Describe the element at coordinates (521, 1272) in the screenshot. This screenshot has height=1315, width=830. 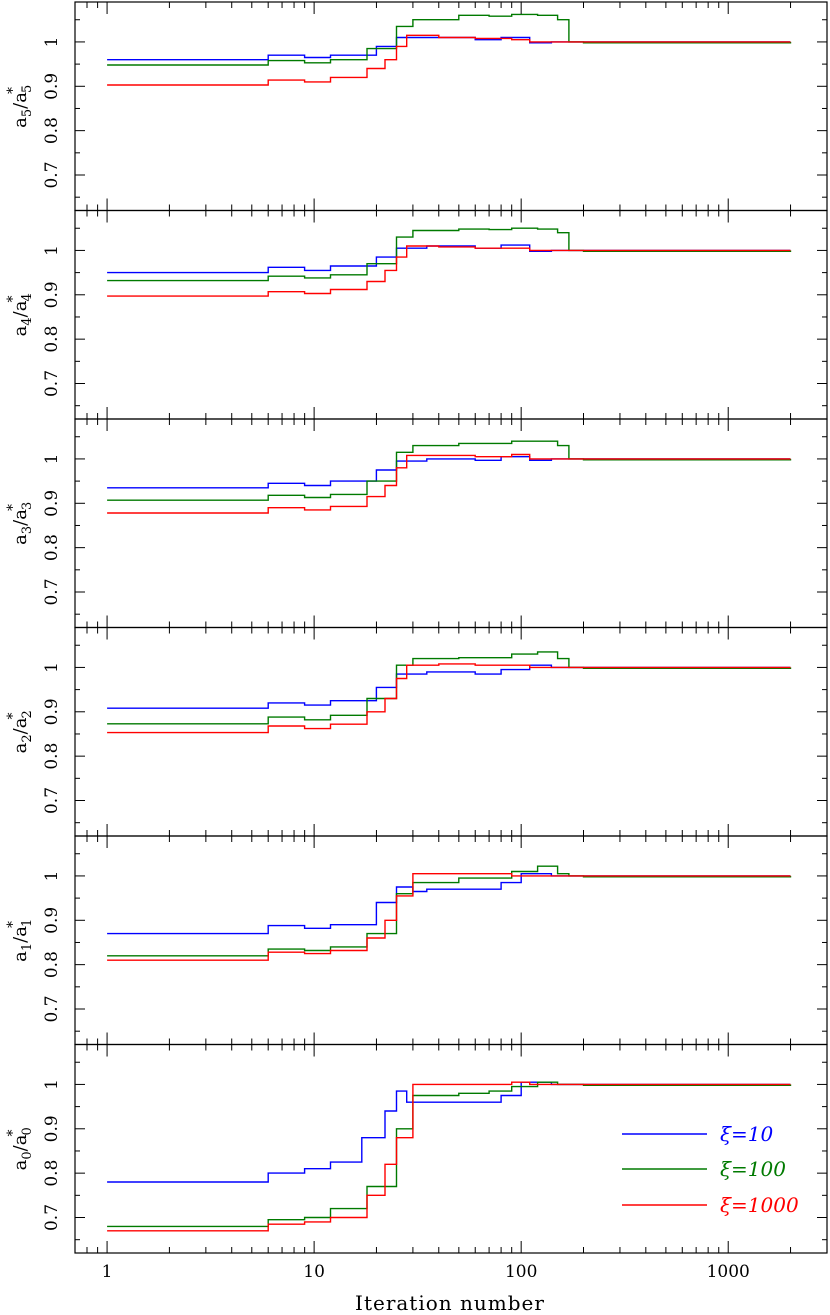
I see `x-tick-label: 100` at that location.